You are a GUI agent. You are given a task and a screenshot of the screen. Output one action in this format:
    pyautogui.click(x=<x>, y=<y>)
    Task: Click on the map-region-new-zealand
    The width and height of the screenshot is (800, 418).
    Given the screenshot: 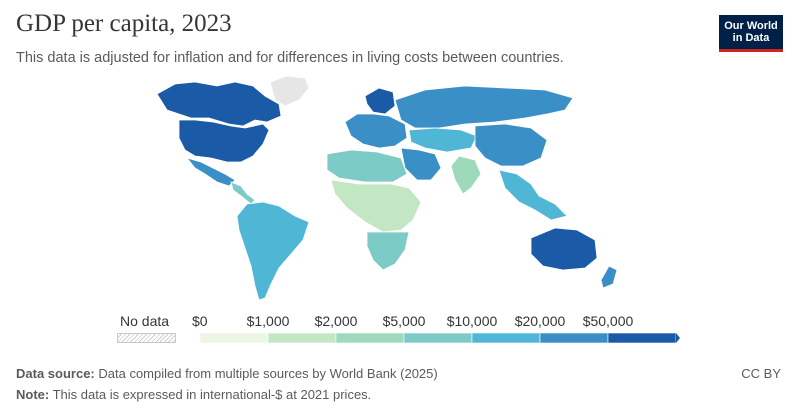 What is the action you would take?
    pyautogui.click(x=609, y=277)
    